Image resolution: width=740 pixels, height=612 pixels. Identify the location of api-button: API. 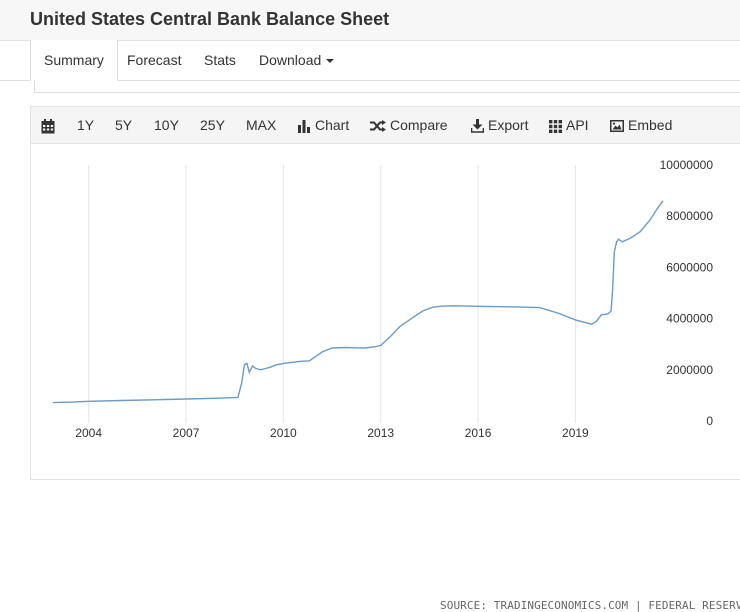
(569, 125).